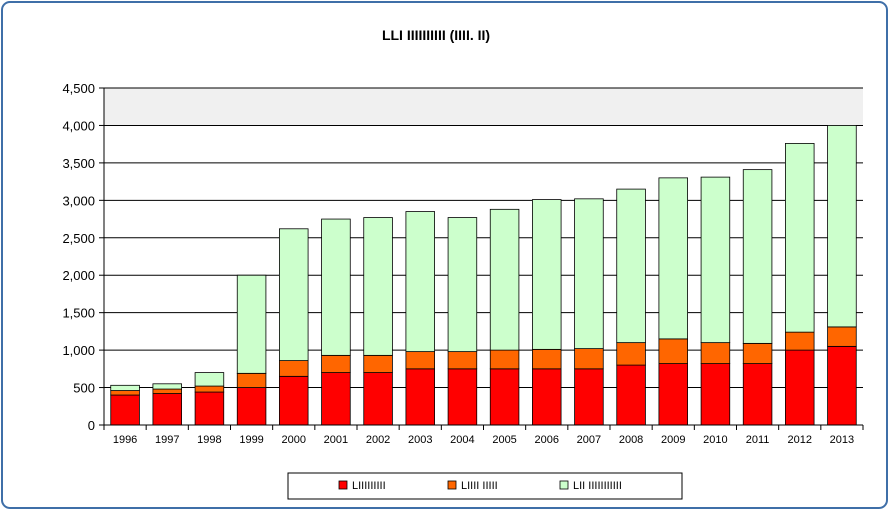 Image resolution: width=889 pixels, height=510 pixels. What do you see at coordinates (462, 440) in the screenshot?
I see `x-tick-label: 2004` at bounding box center [462, 440].